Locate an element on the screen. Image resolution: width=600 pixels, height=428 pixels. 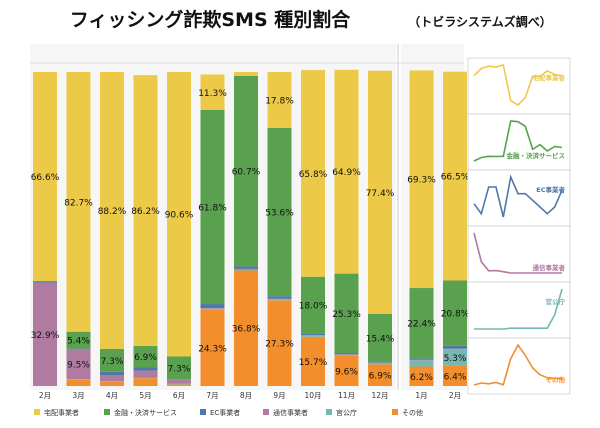
bar-7-EC事業者 is located at coordinates (246, 267).